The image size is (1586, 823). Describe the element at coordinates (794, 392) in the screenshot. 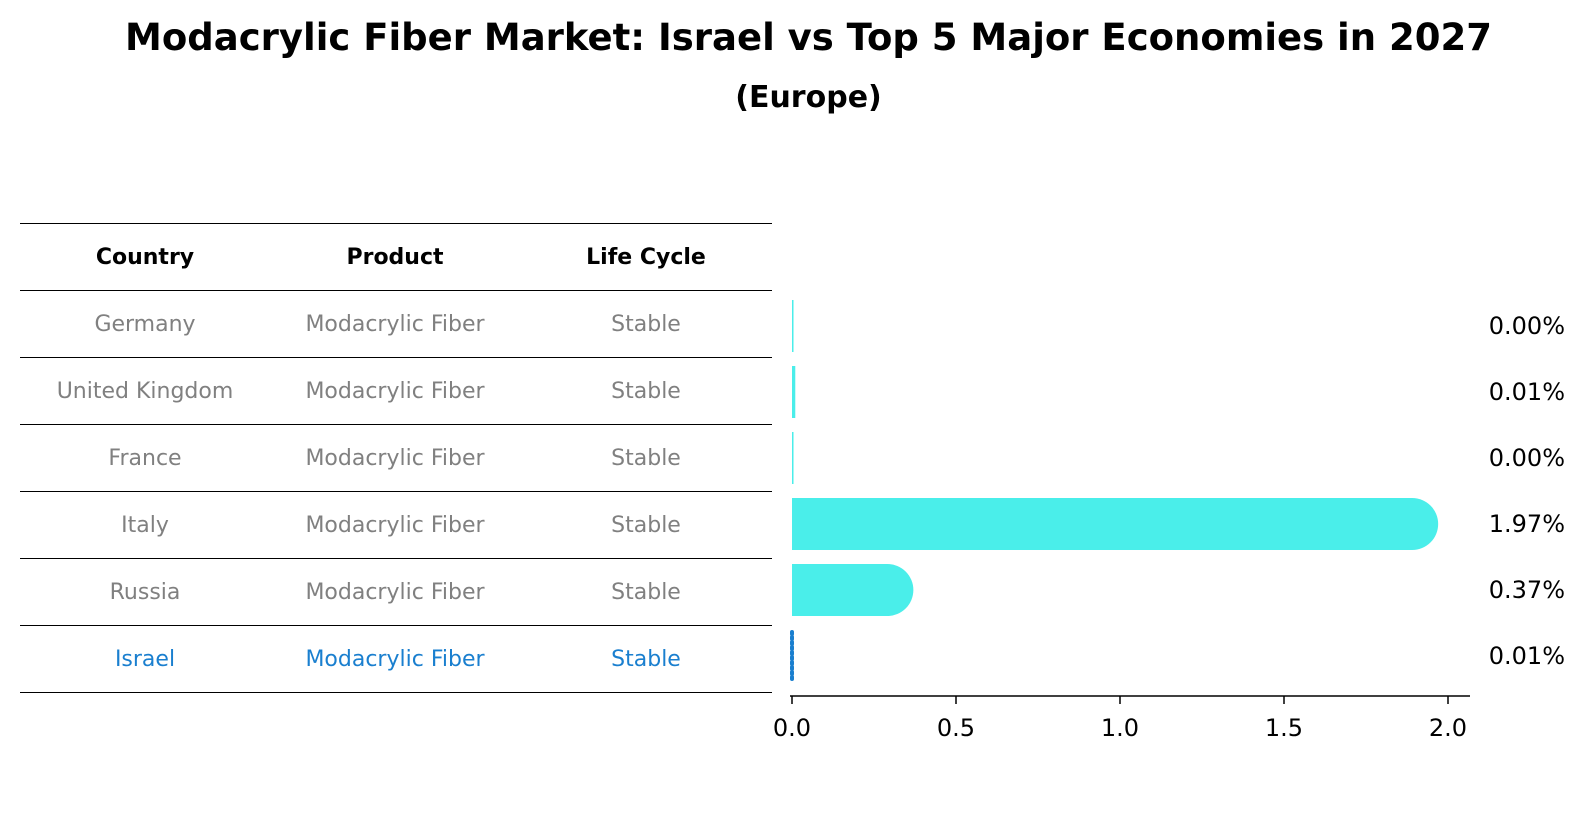

I see `bar-united-kingdom` at that location.